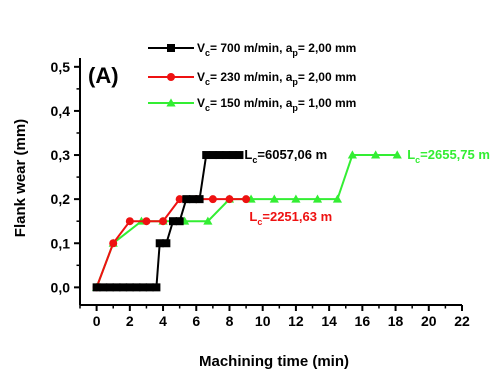 This screenshot has height=374, width=499. What do you see at coordinates (290, 218) in the screenshot?
I see `annotation-2: Lc=2251,63 m` at bounding box center [290, 218].